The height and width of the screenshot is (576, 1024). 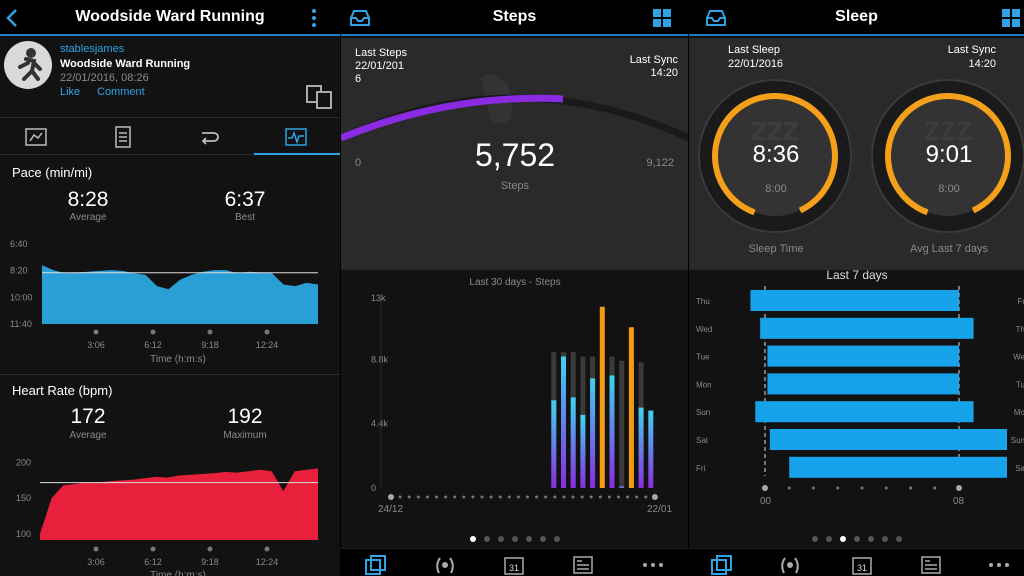 I want to click on avg-sleep-label: Avg Last 7 days, so click(x=949, y=249).